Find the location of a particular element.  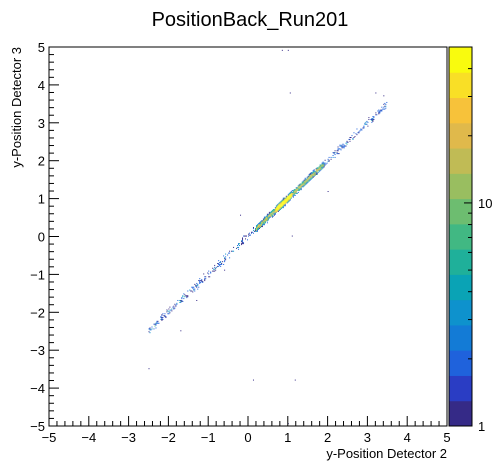

x-axis: −5 −4 −3 −2 −1 0 1 2 3 4 5 is located at coordinates (246, 430).